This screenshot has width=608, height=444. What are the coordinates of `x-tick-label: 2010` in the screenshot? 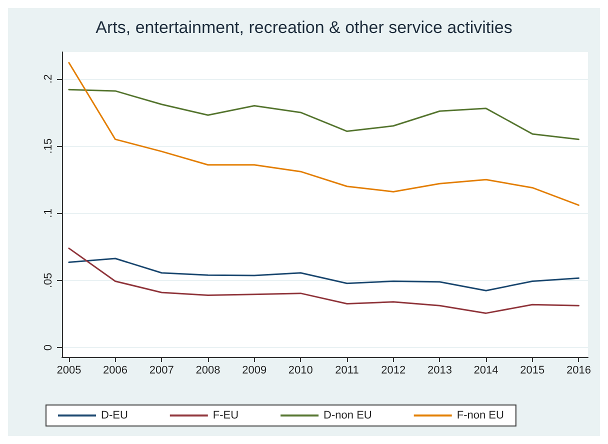 It's located at (300, 370).